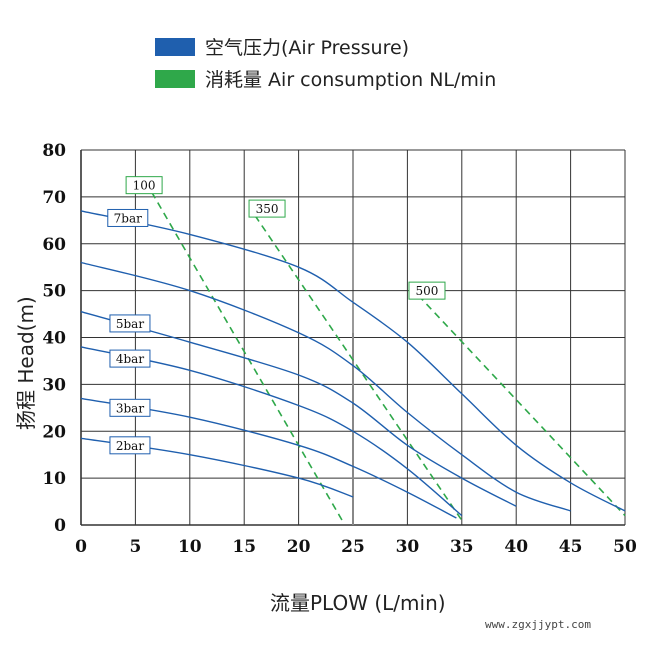  I want to click on pressure-curve-3bar, so click(268, 458).